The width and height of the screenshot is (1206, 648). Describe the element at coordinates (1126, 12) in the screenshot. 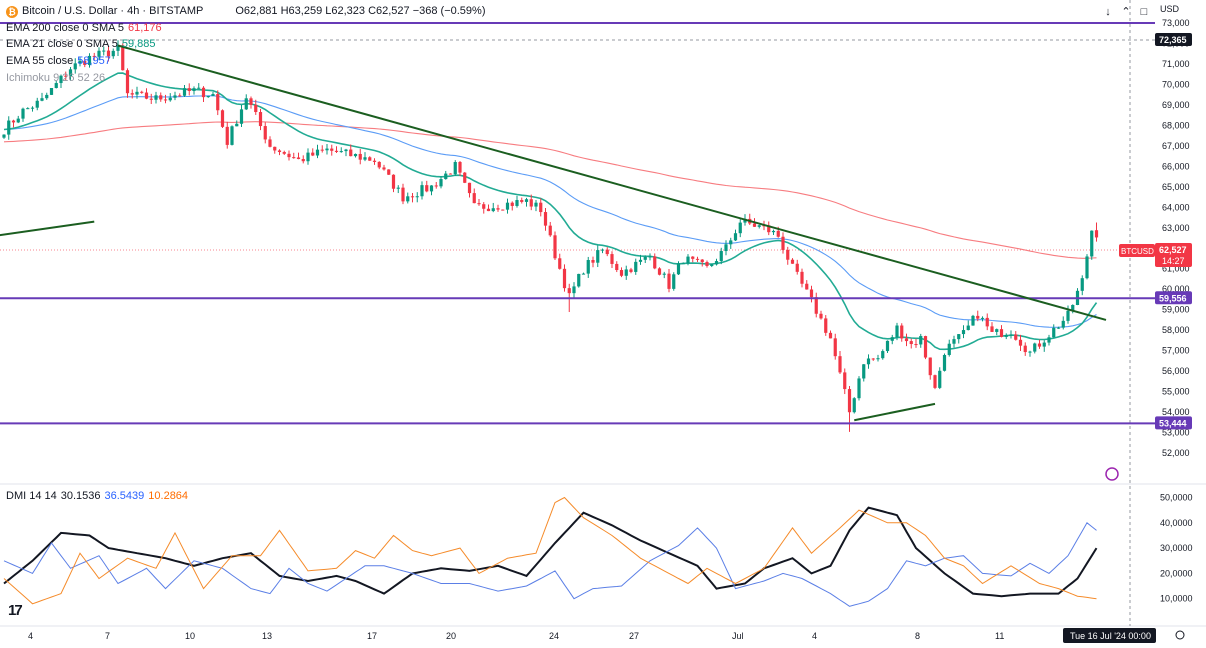

I see `chevron-up-icon: ⌃` at that location.